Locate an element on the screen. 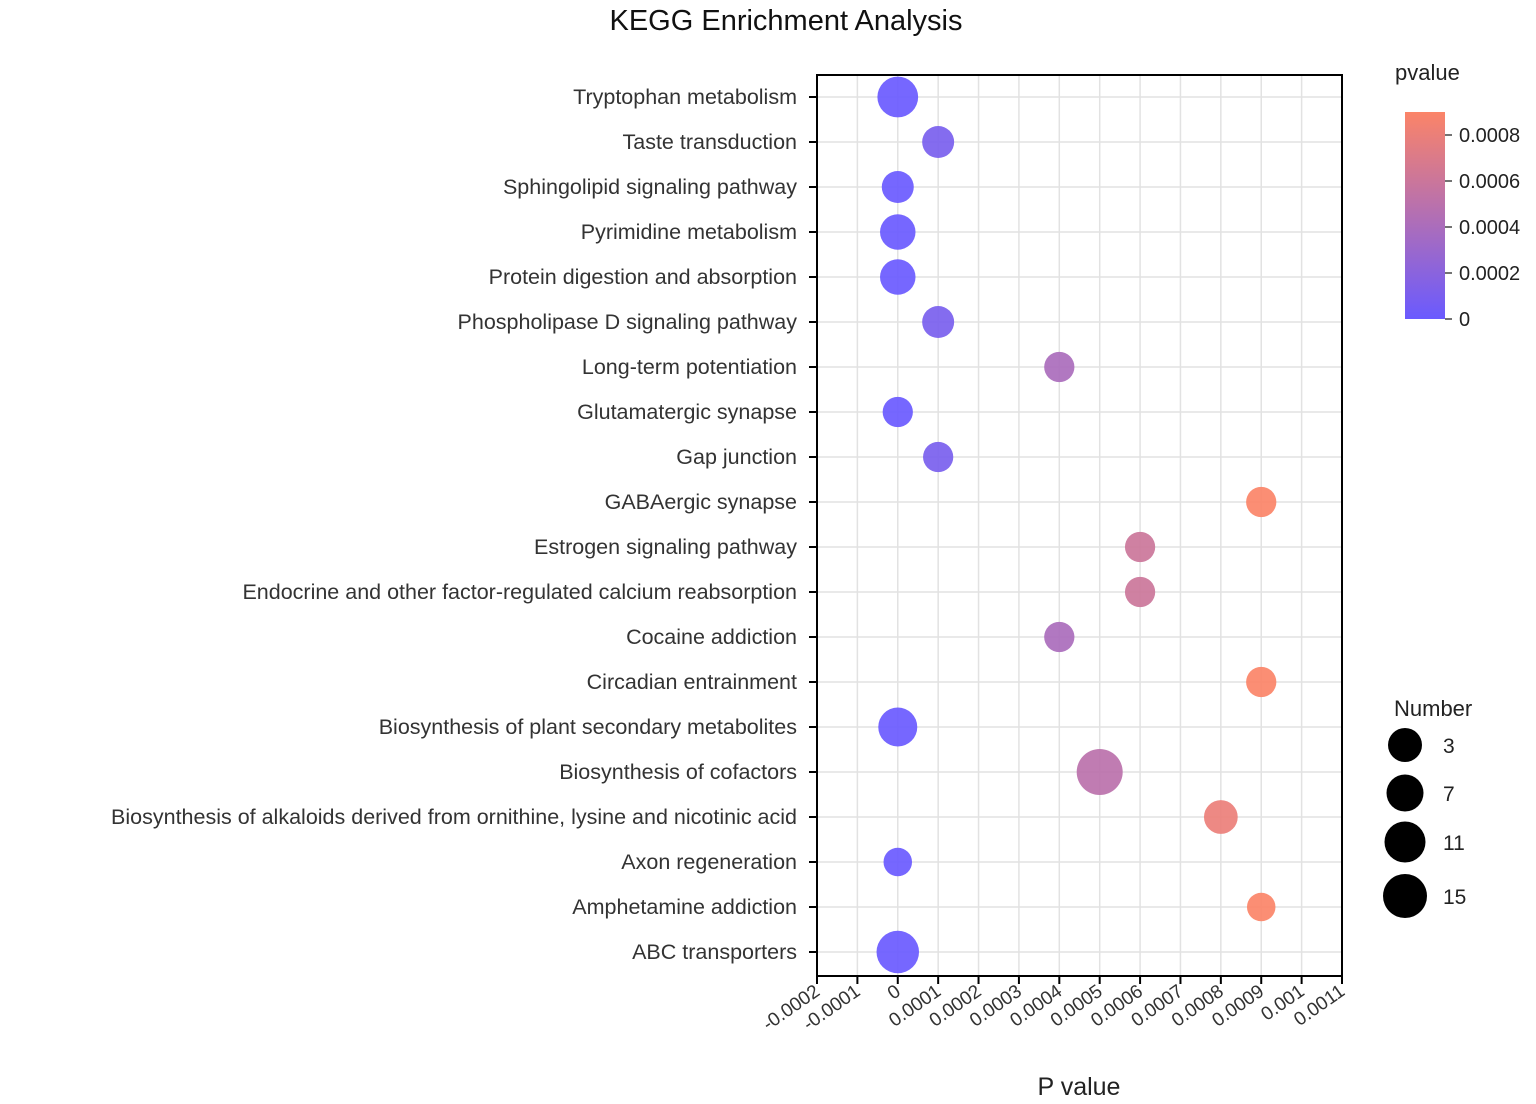 This screenshot has width=1536, height=1104. color-legend-tick-label: 0.0004 is located at coordinates (1489, 228).